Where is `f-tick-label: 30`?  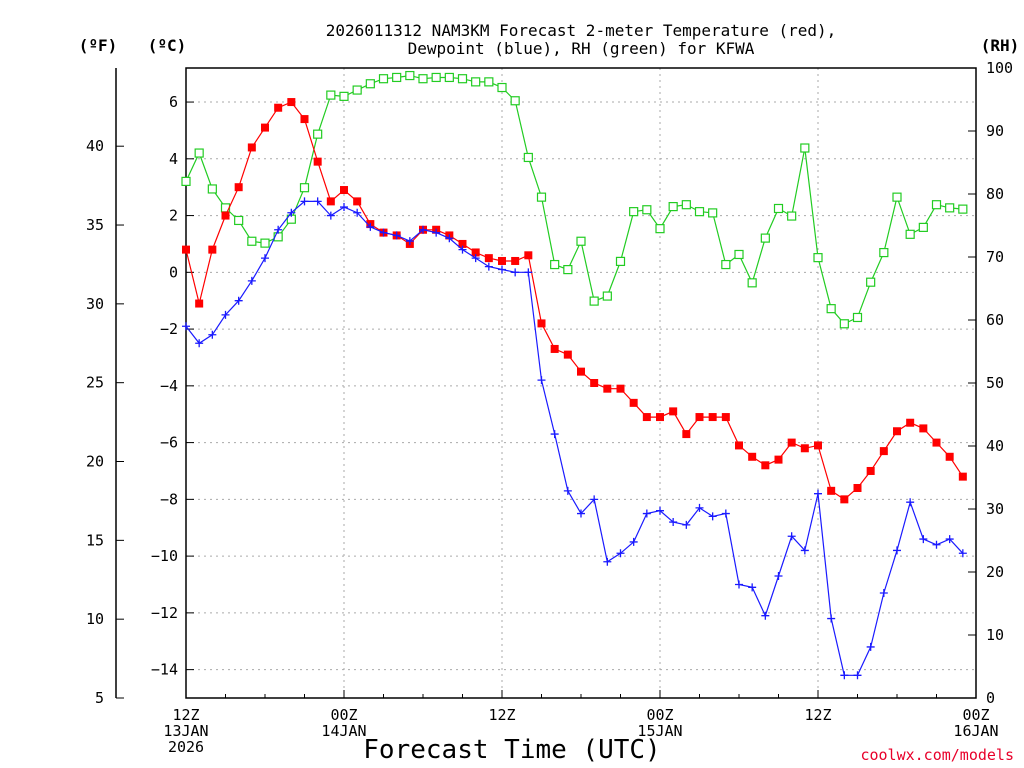 f-tick-label: 30 is located at coordinates (95, 304).